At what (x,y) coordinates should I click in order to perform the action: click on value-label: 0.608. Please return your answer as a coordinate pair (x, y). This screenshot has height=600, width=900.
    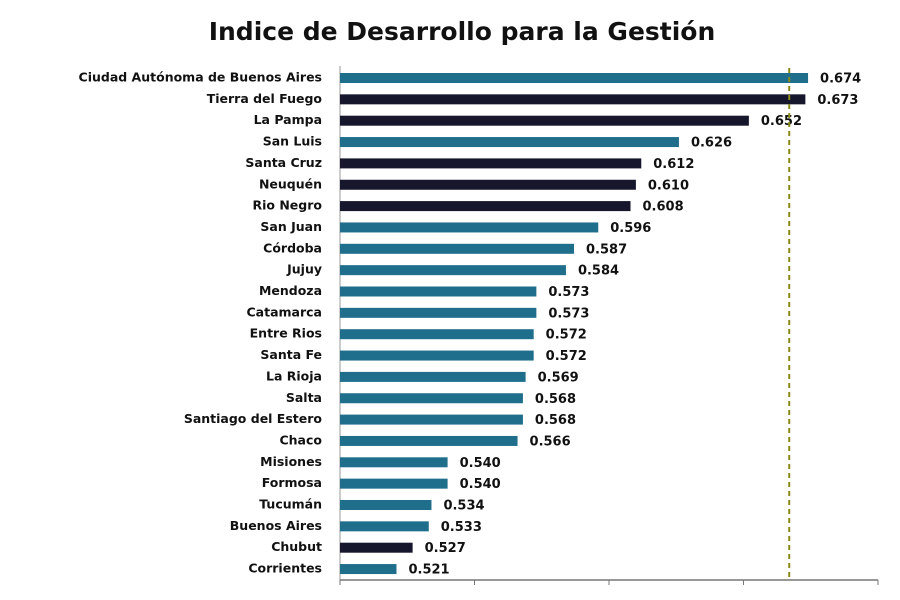
    Looking at the image, I should click on (663, 207).